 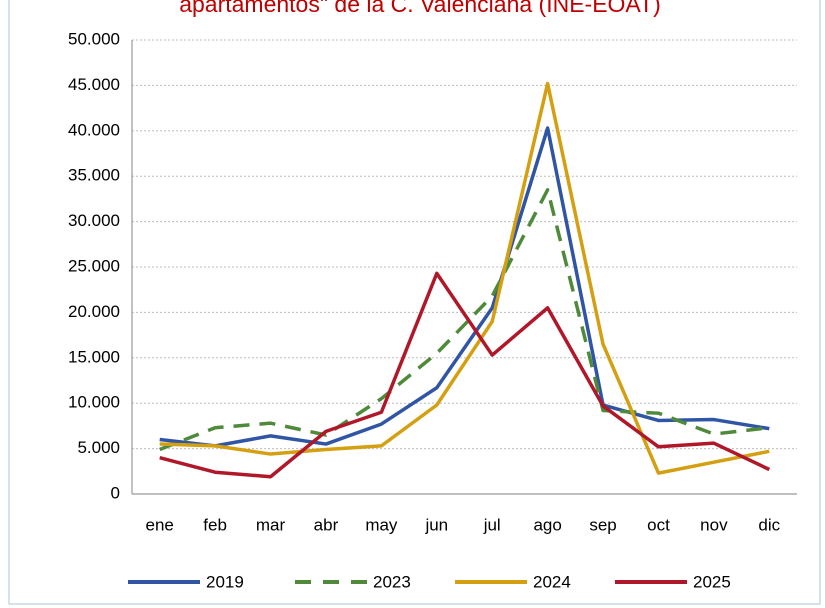 What do you see at coordinates (225, 581) in the screenshot?
I see `legend-label: 2019` at bounding box center [225, 581].